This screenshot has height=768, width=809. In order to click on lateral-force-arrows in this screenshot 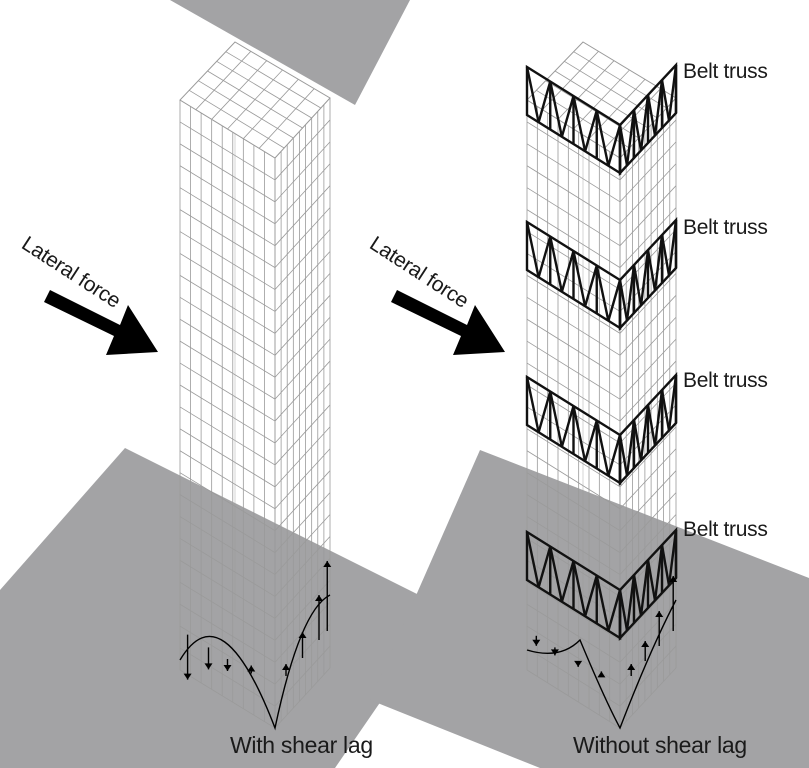, I will do `click(274, 322)`.